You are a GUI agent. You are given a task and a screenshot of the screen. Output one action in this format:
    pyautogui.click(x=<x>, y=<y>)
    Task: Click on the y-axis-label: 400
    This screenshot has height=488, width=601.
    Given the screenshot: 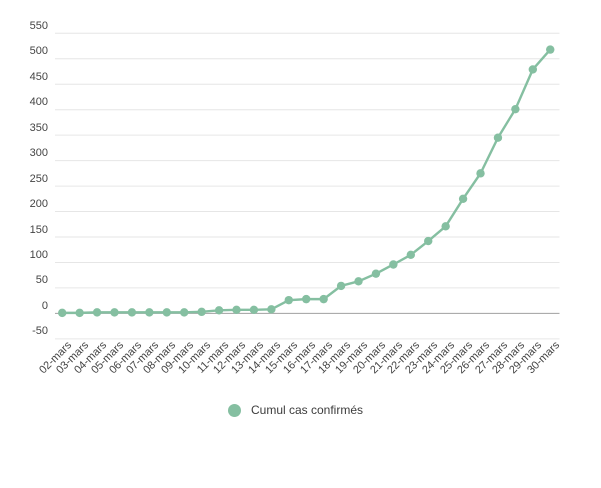 What is the action you would take?
    pyautogui.click(x=38, y=102)
    